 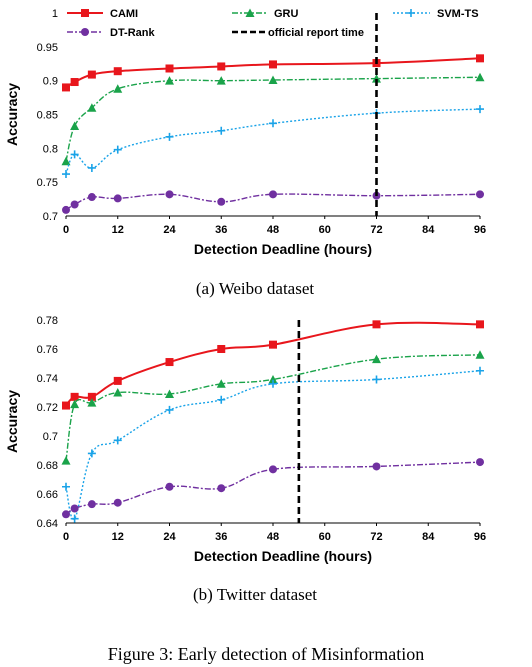 I want to click on legend-label-cami: CAMI, so click(x=124, y=14).